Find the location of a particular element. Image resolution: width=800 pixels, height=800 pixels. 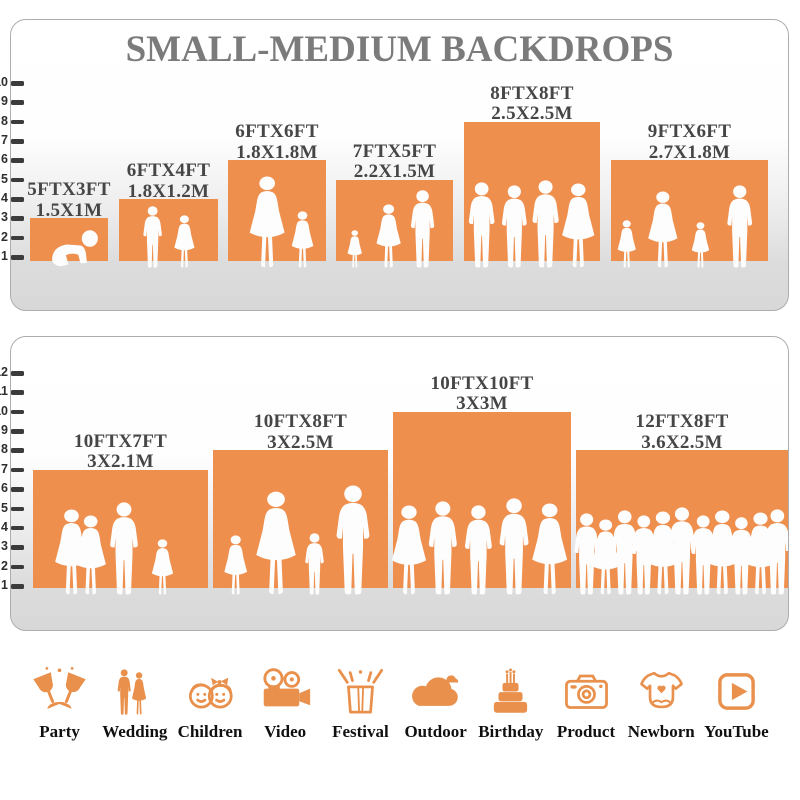

size-feet: 6FTX6FT is located at coordinates (277, 132).